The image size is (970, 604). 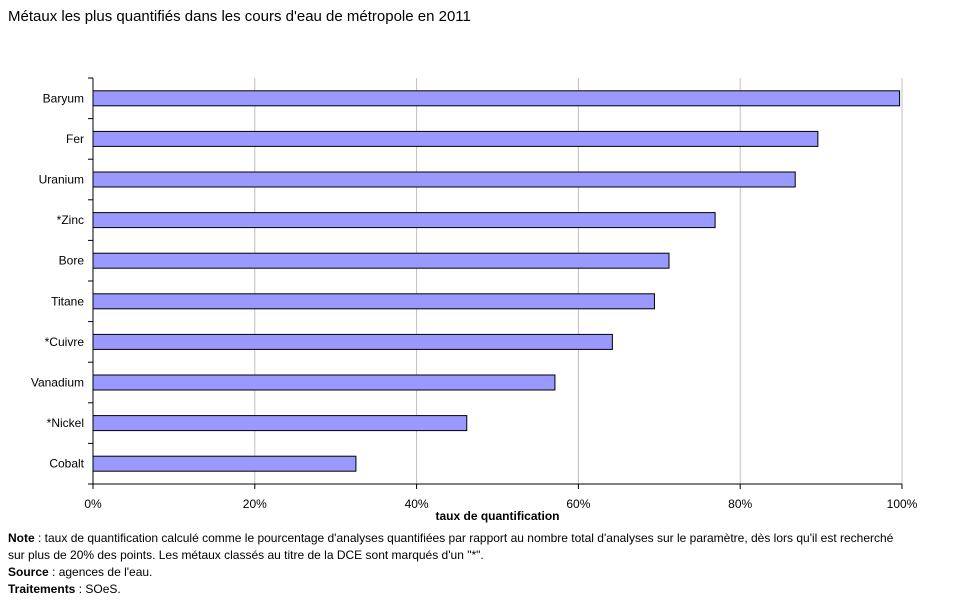 What do you see at coordinates (65, 423) in the screenshot?
I see `category-label: *Nickel` at bounding box center [65, 423].